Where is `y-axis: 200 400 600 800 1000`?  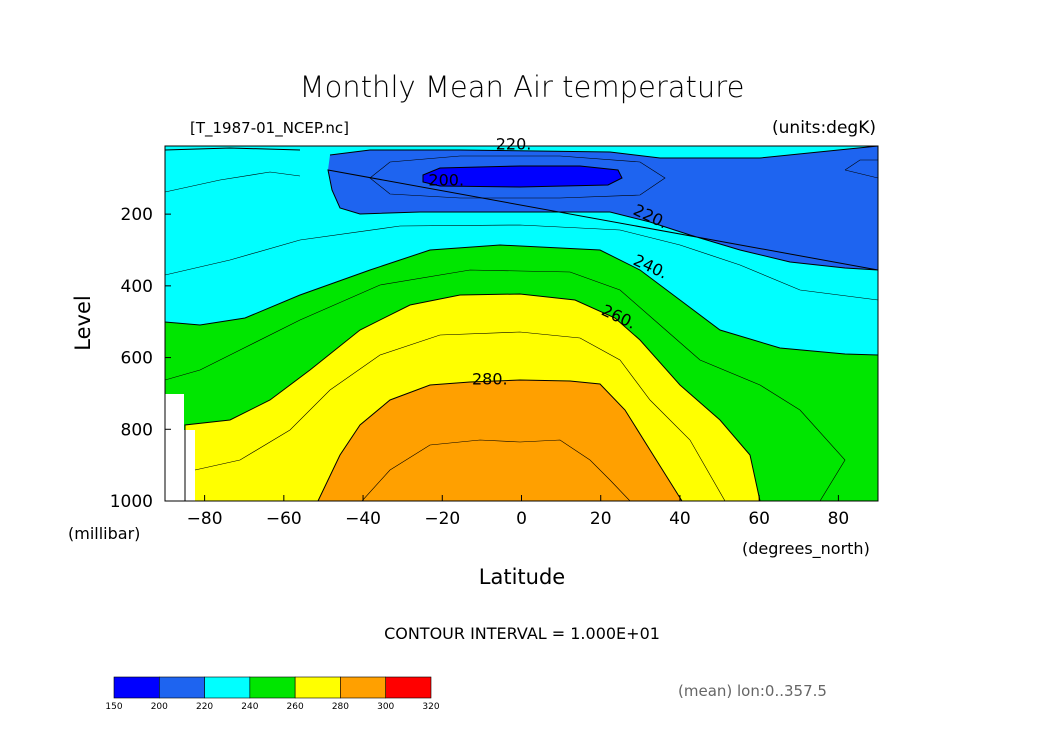
y-axis: 200 400 600 800 1000 is located at coordinates (140, 358).